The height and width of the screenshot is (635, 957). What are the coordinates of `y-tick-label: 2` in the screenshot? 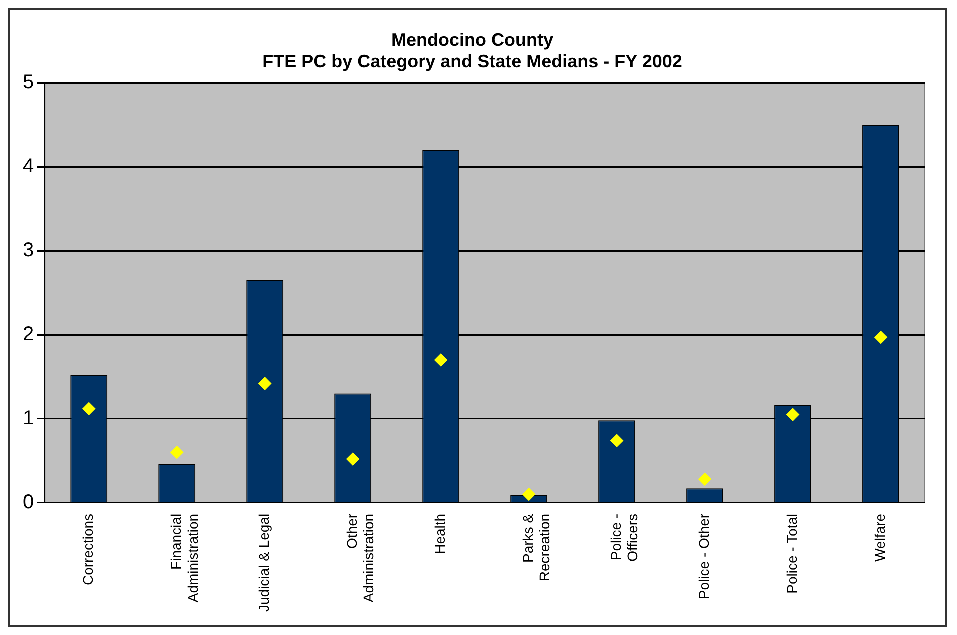 It's located at (28, 335).